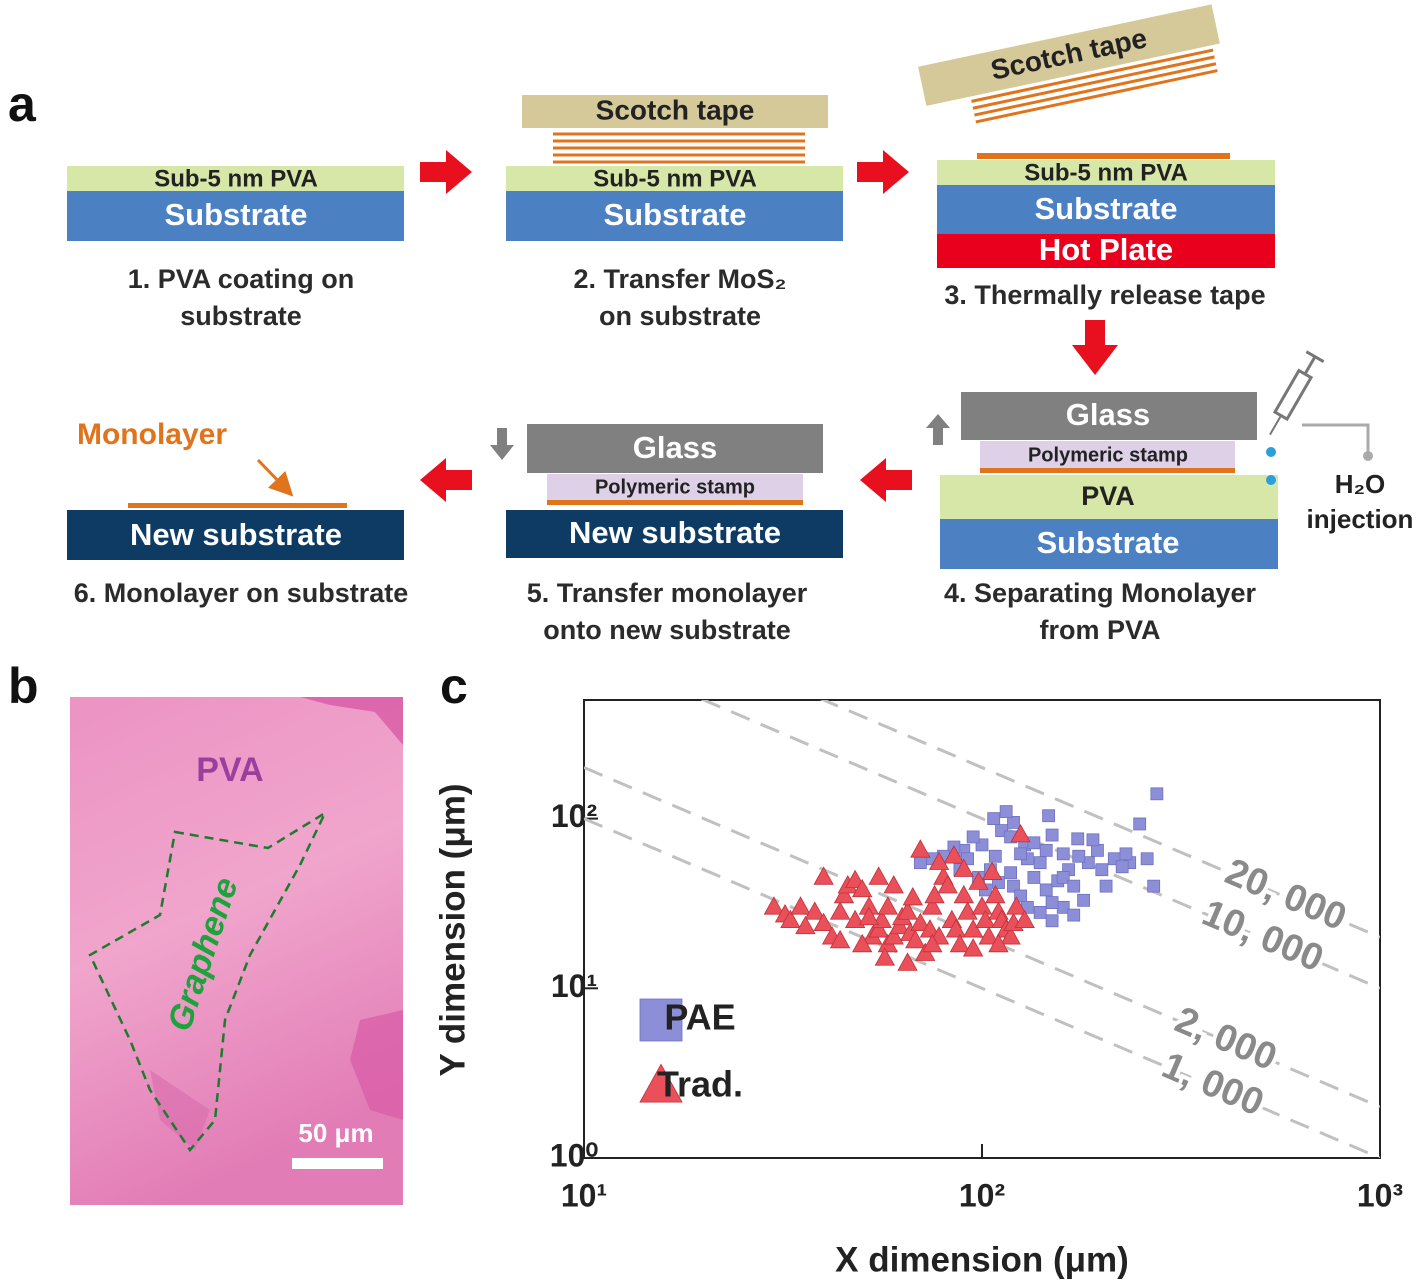 This screenshot has width=1425, height=1288. What do you see at coordinates (22, 104) in the screenshot?
I see `panel-label: a` at bounding box center [22, 104].